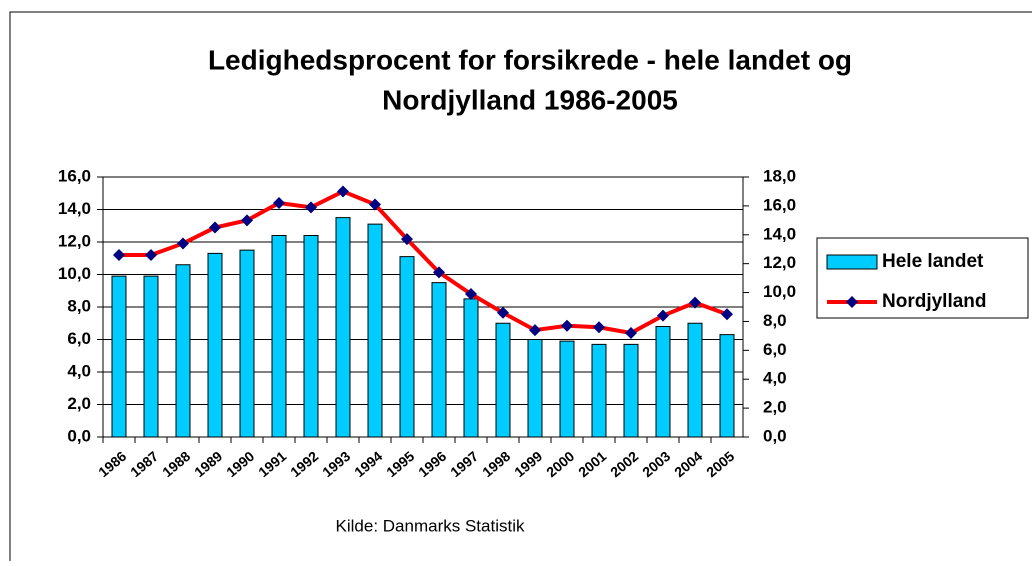 This screenshot has height=566, width=1032. I want to click on y2-tick-label: 18,0, so click(779, 175).